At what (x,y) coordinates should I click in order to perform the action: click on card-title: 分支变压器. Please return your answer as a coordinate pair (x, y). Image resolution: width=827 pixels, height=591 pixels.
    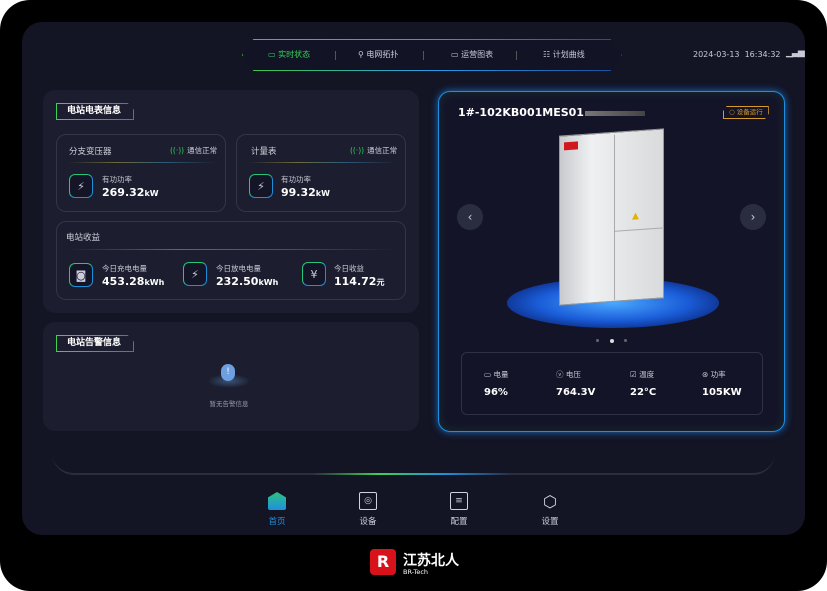
    Looking at the image, I should click on (90, 152).